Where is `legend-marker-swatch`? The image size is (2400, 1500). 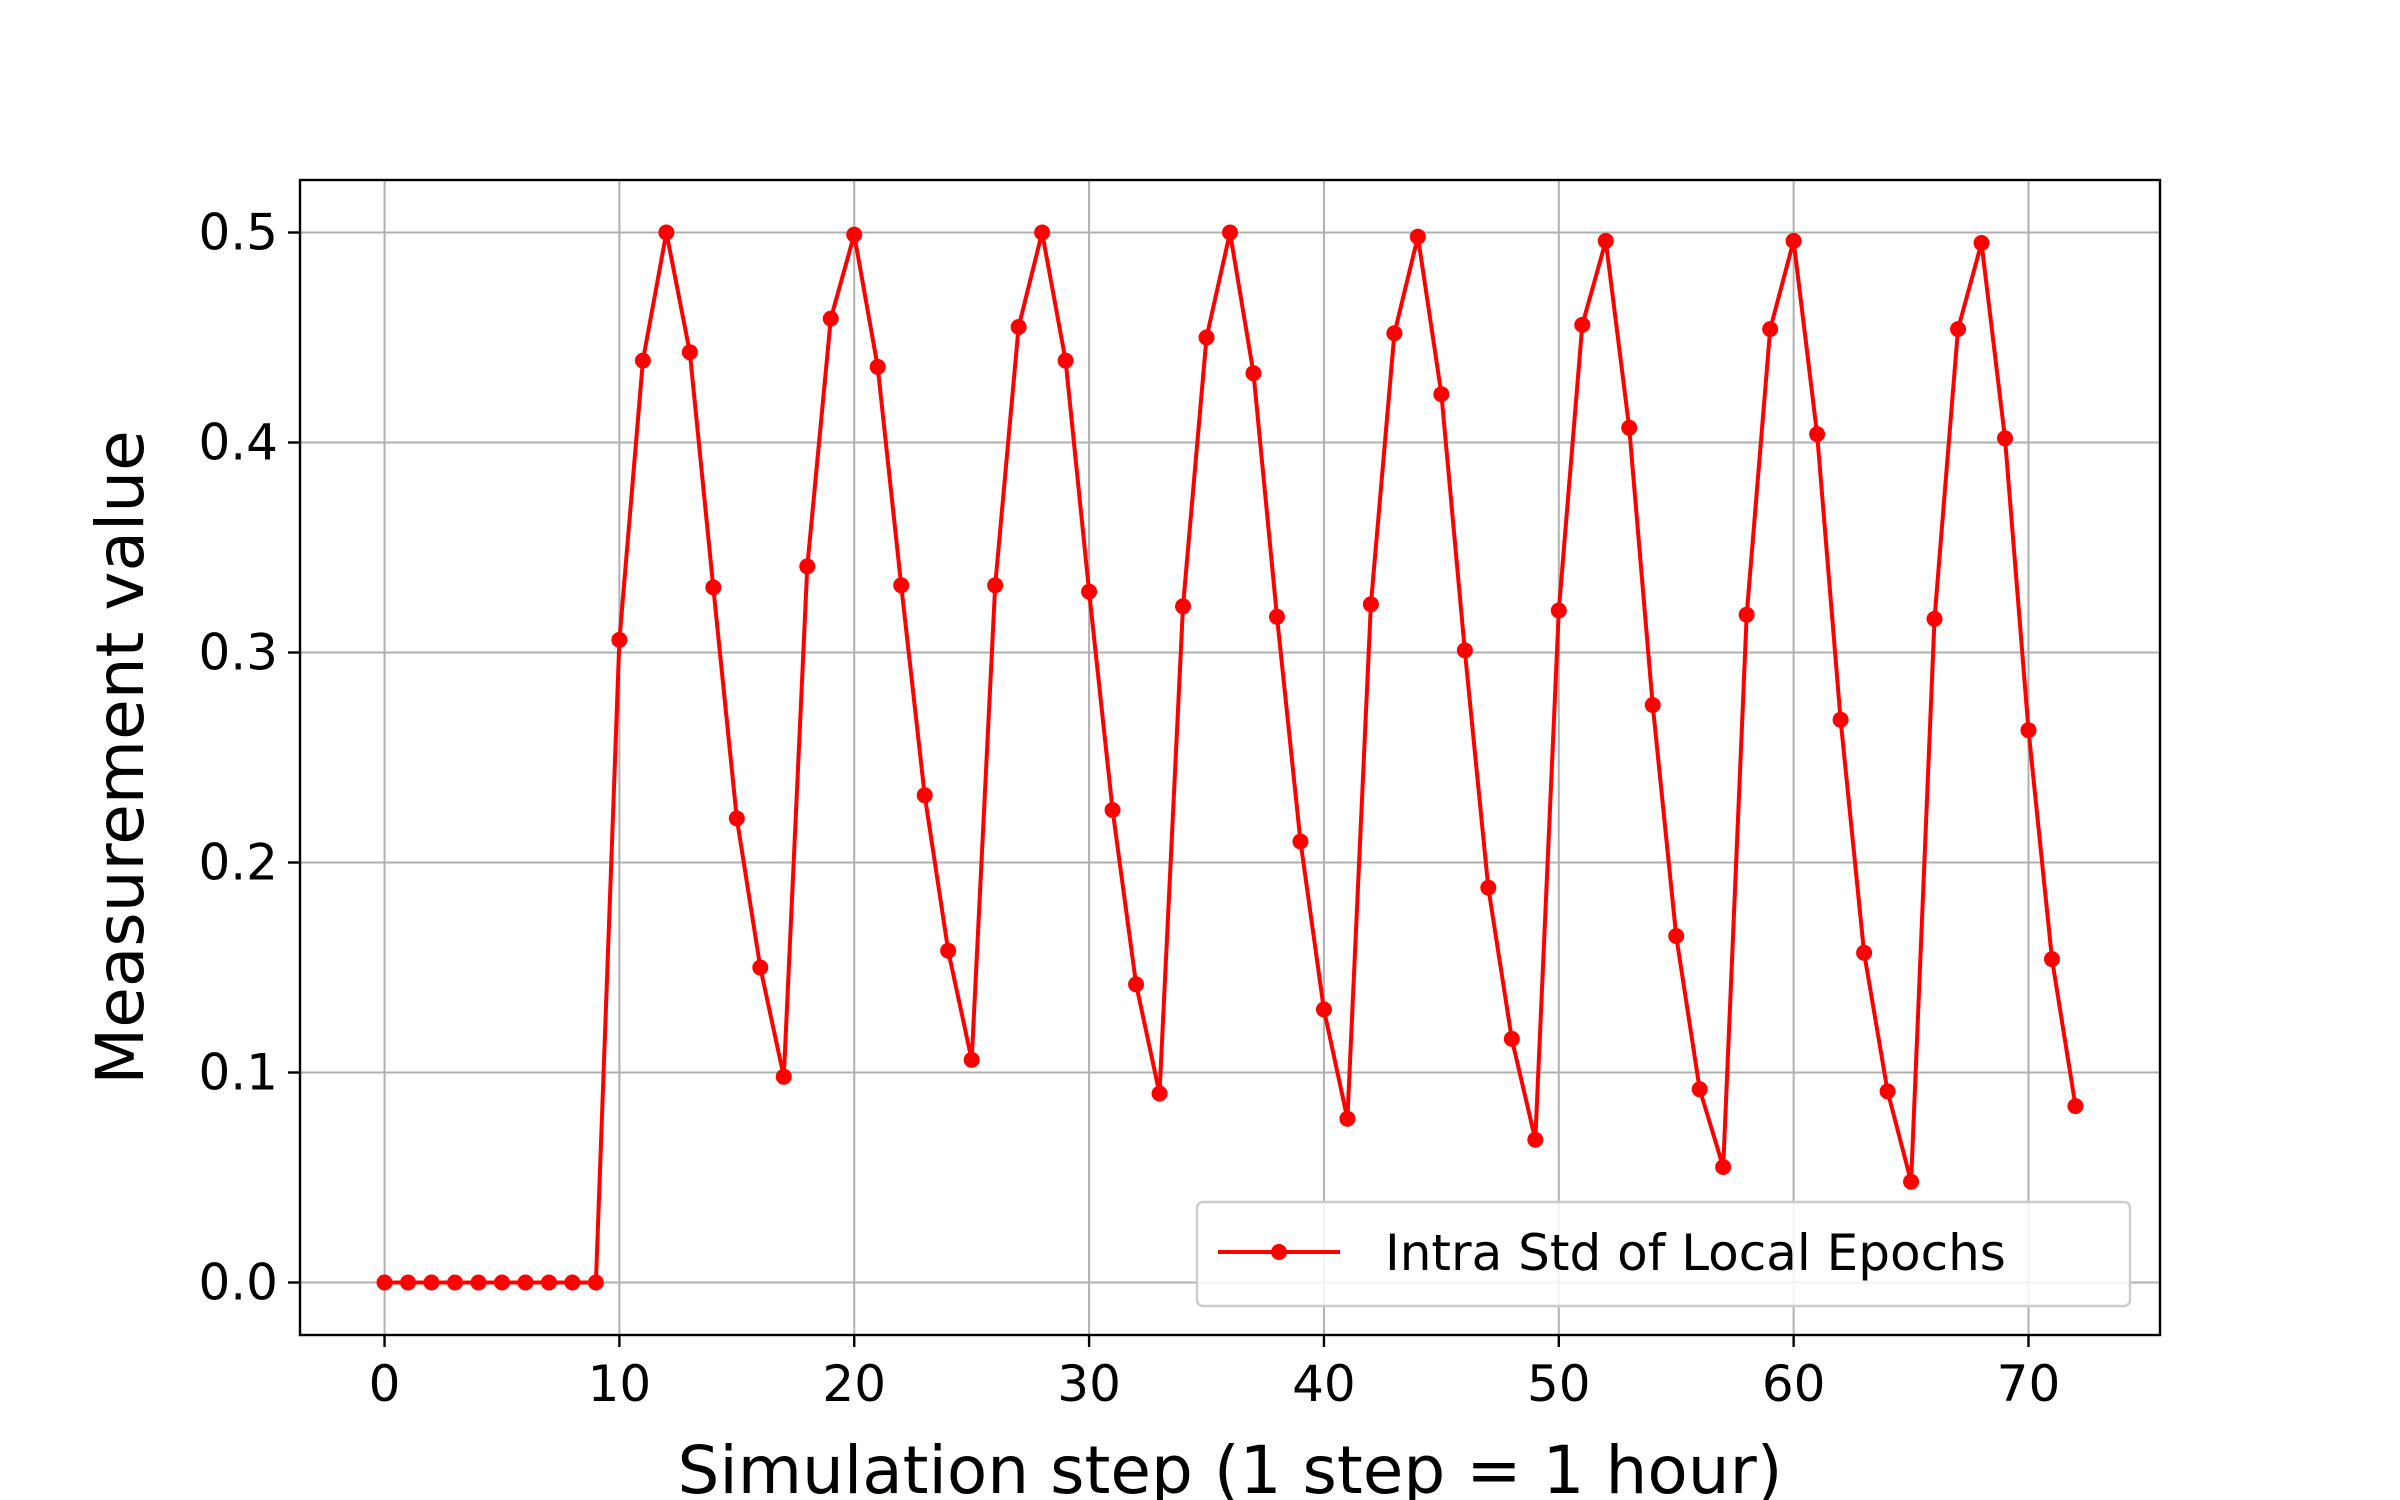
legend-marker-swatch is located at coordinates (1279, 1252).